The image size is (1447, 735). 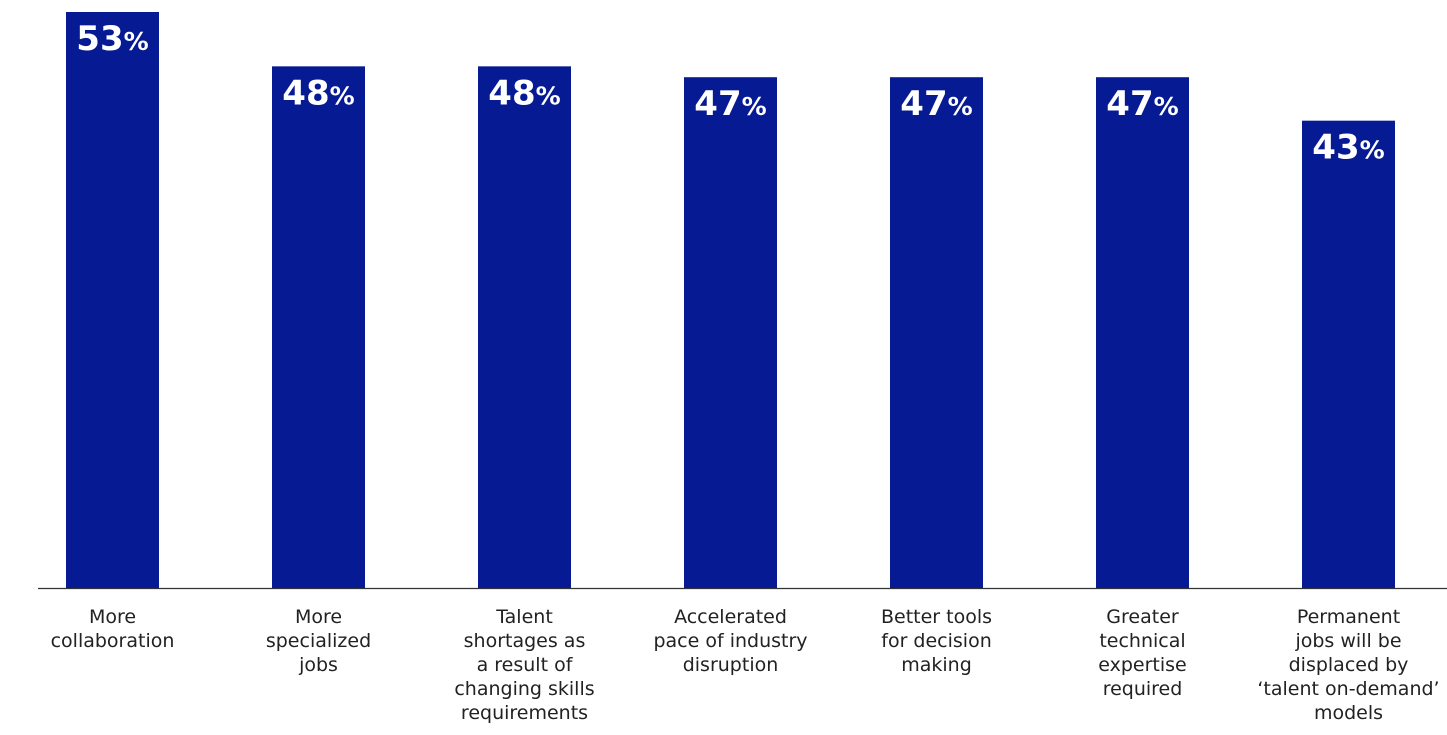 What do you see at coordinates (936, 104) in the screenshot?
I see `bar-value-label-5: 47%` at bounding box center [936, 104].